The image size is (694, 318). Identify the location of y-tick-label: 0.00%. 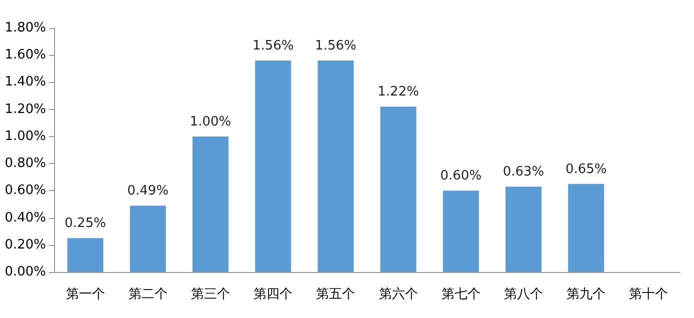
(25, 272).